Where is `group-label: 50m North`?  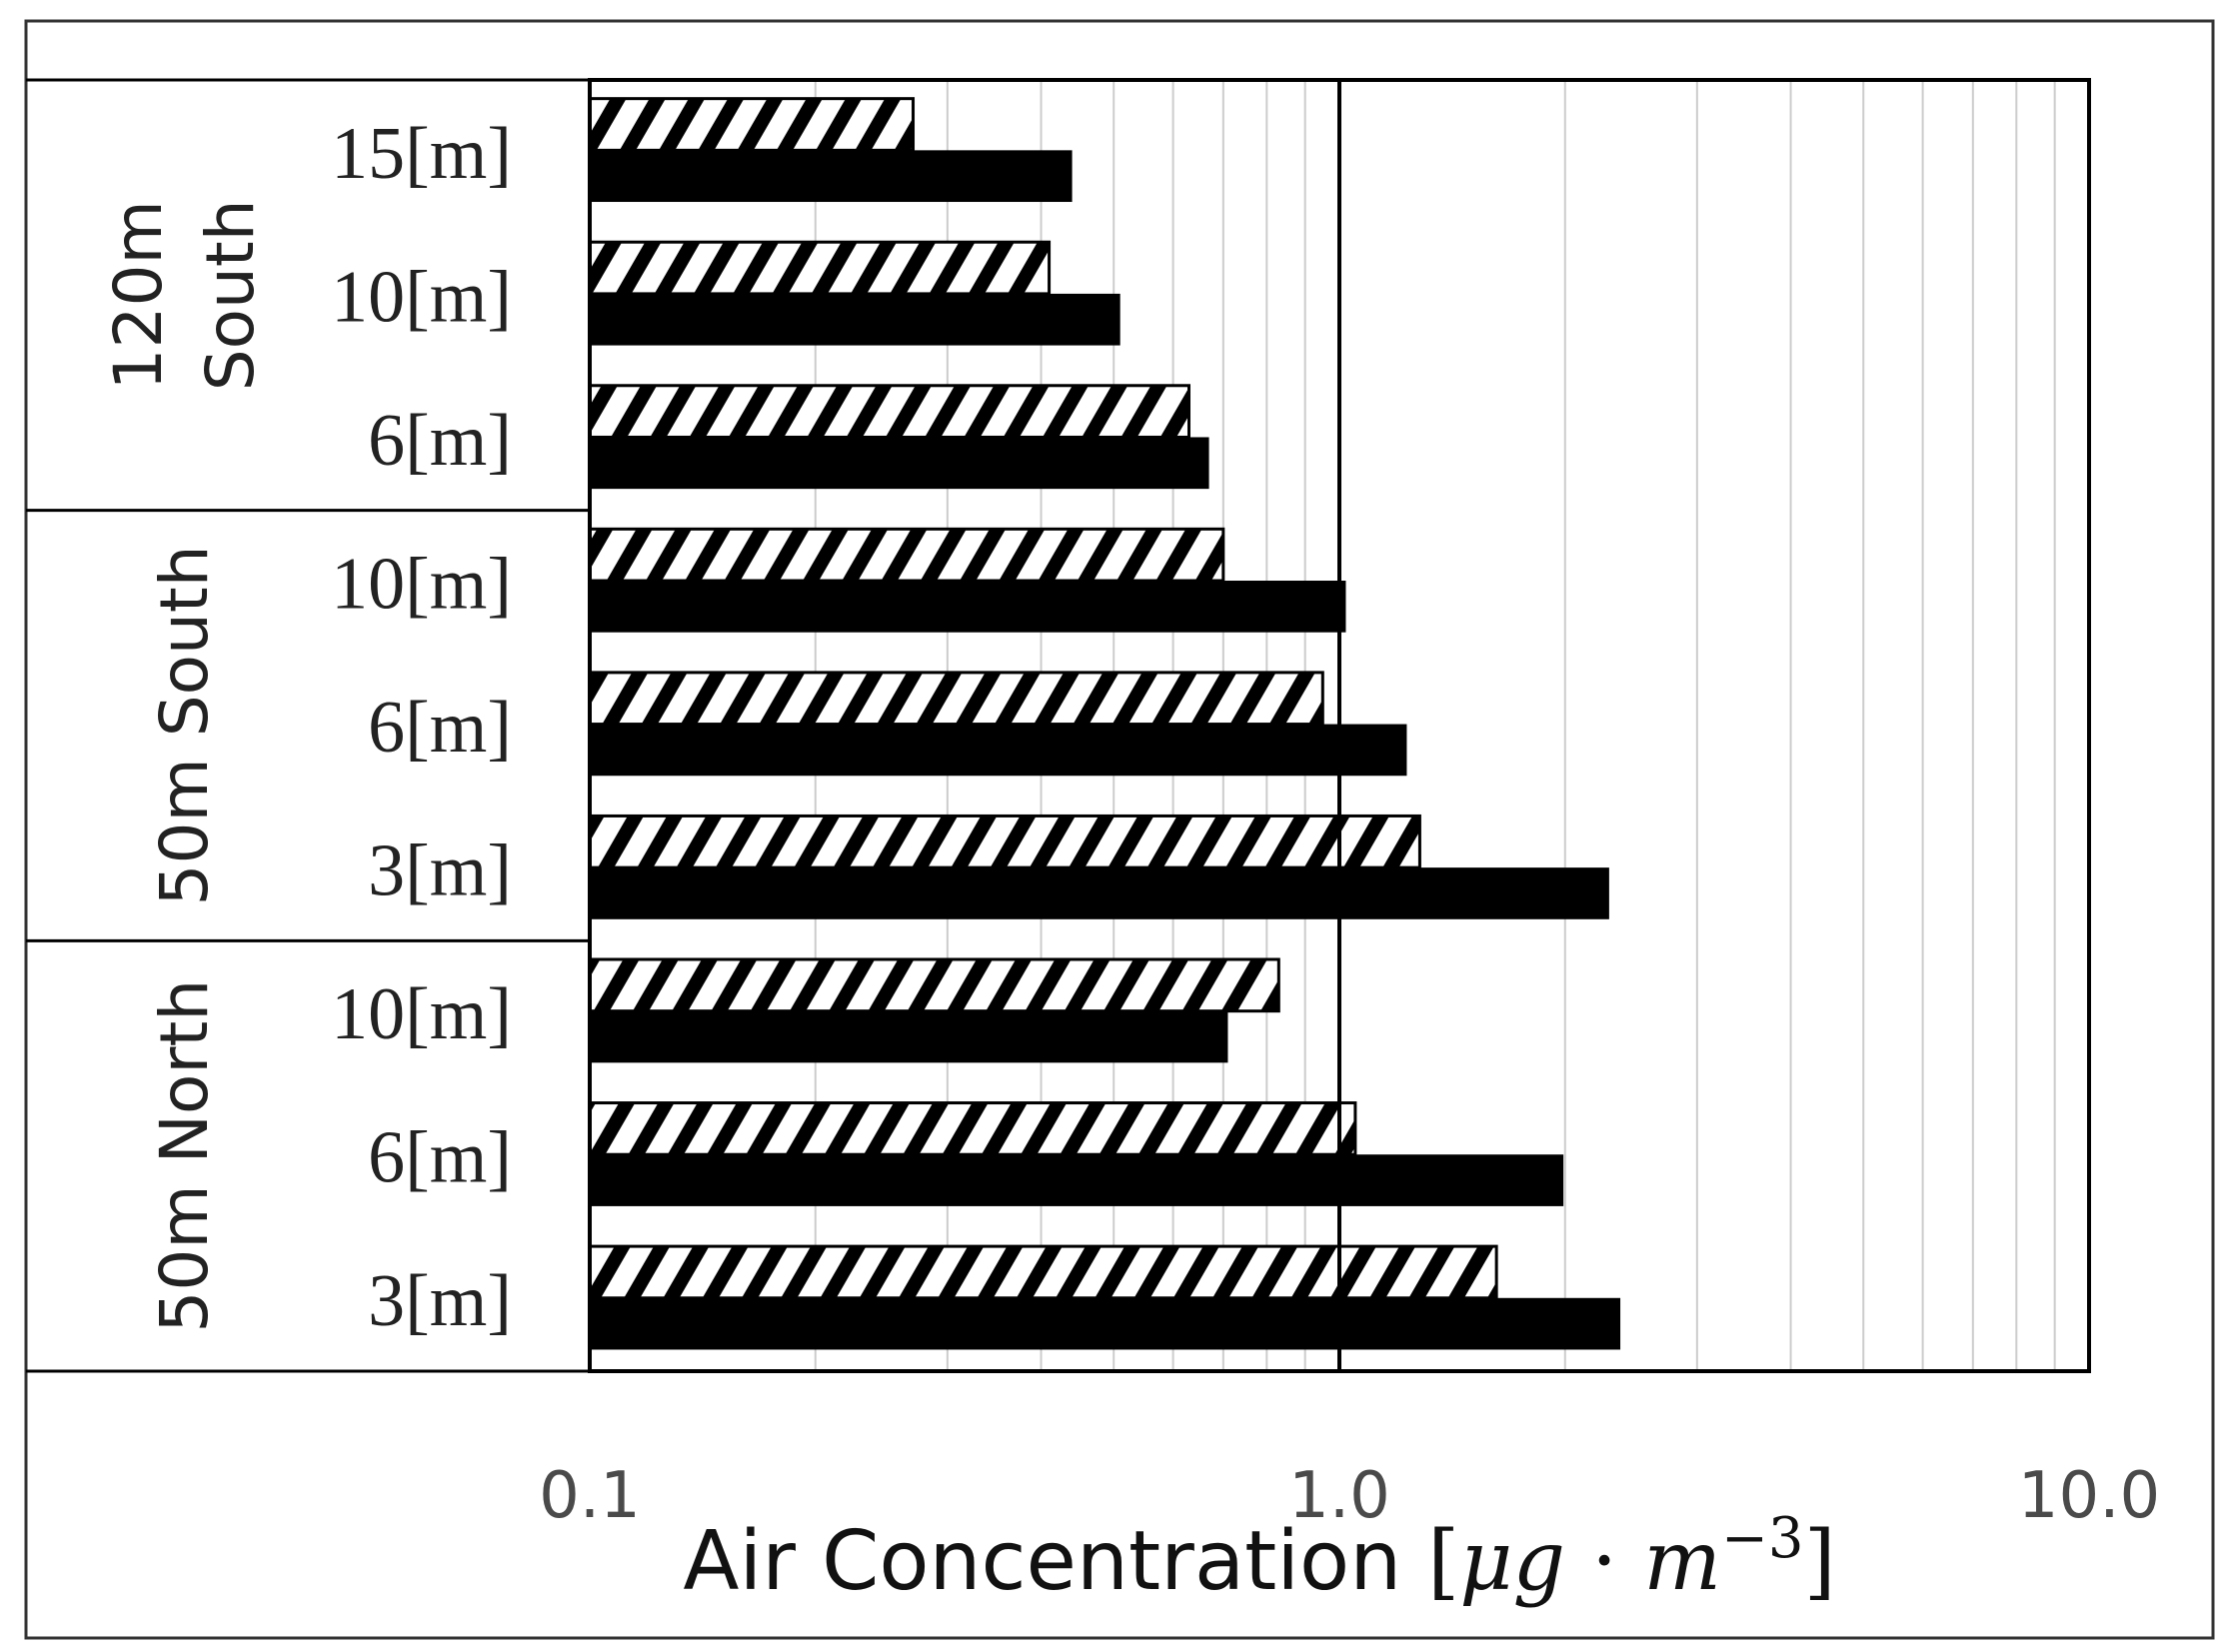 group-label: 50m North is located at coordinates (184, 1156).